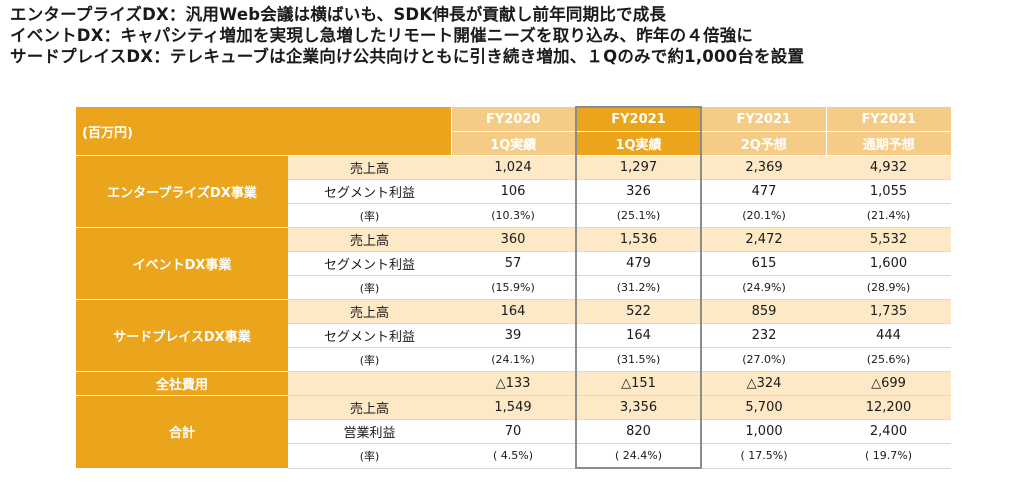  What do you see at coordinates (369, 431) in the screenshot?
I see `metric-label: 営業利益` at bounding box center [369, 431].